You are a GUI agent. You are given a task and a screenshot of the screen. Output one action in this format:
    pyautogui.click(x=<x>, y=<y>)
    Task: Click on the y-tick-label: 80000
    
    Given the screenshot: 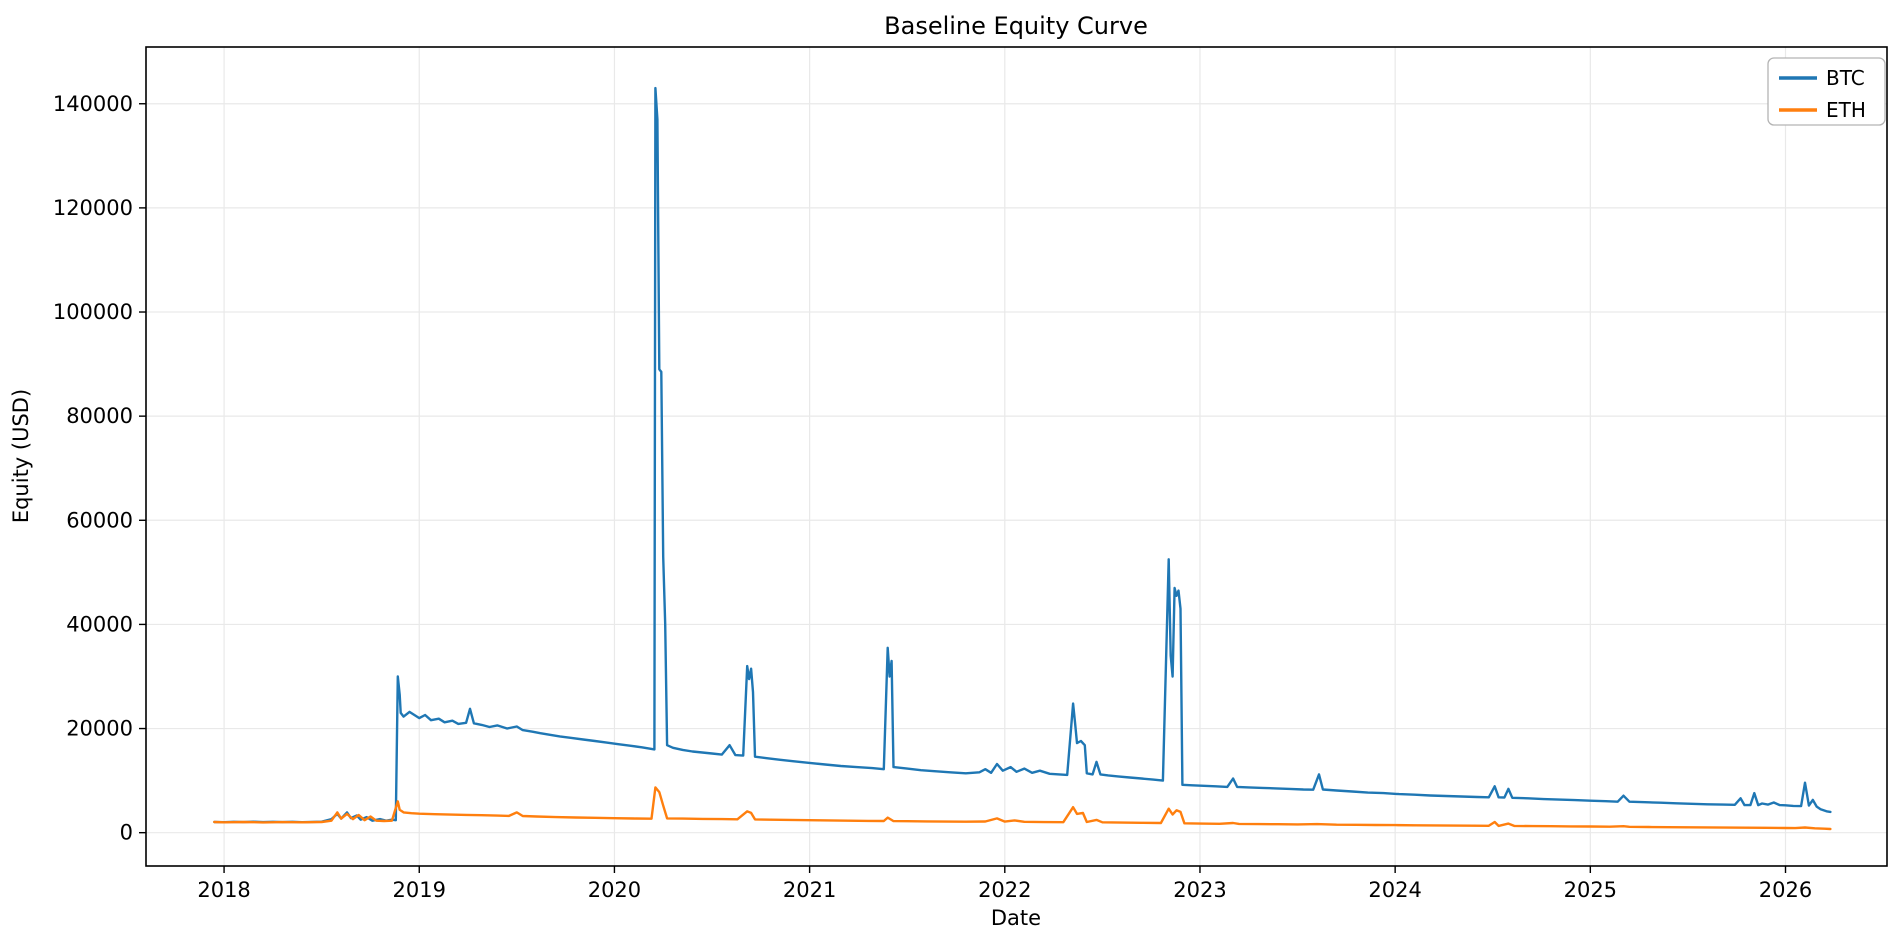 What is the action you would take?
    pyautogui.click(x=99, y=416)
    